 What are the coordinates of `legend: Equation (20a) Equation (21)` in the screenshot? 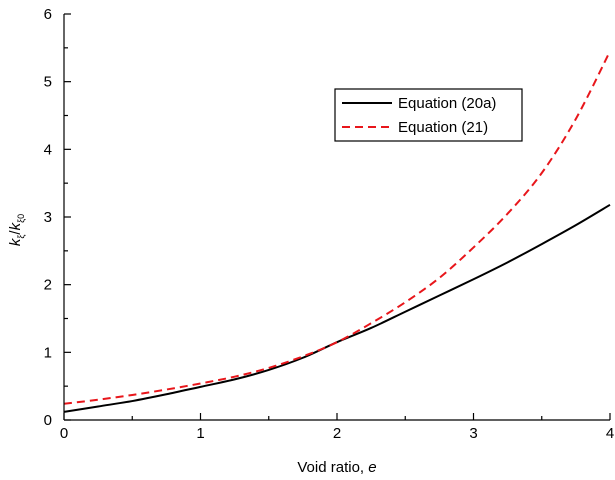 It's located at (428, 115).